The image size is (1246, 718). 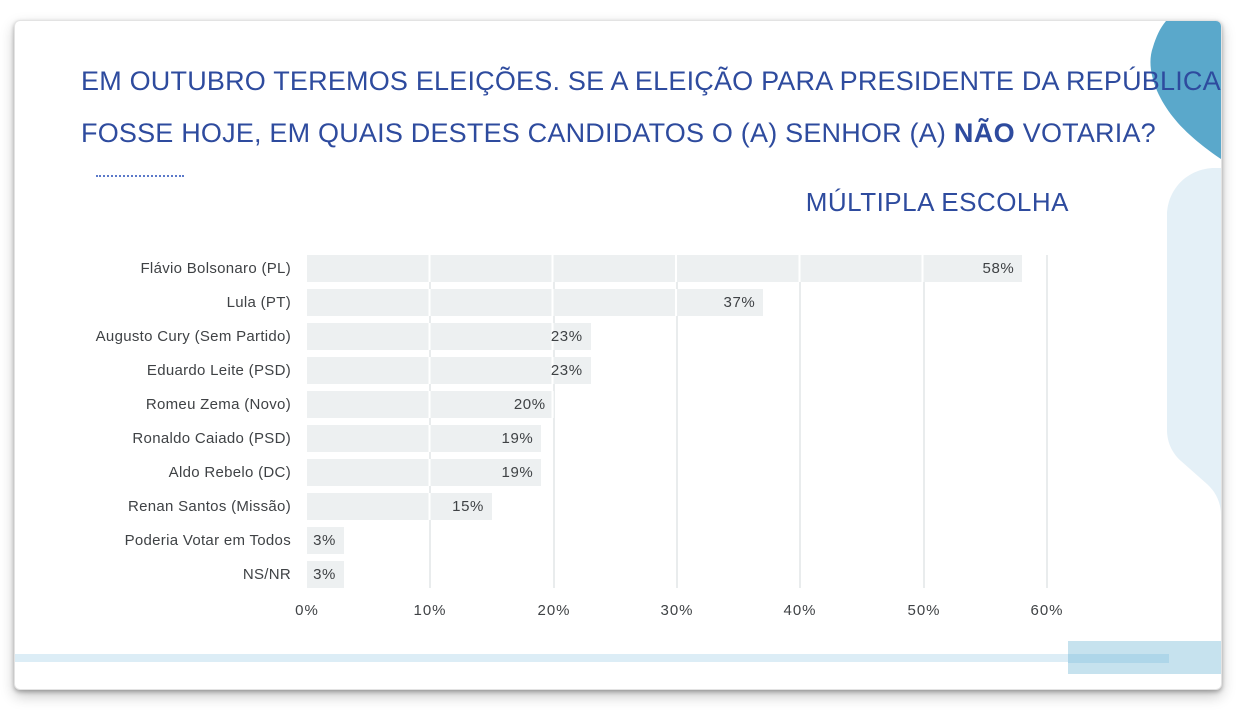 I want to click on x-axis: 0% 10% 20% 30% 40% 50% 60%, so click(x=678, y=614).